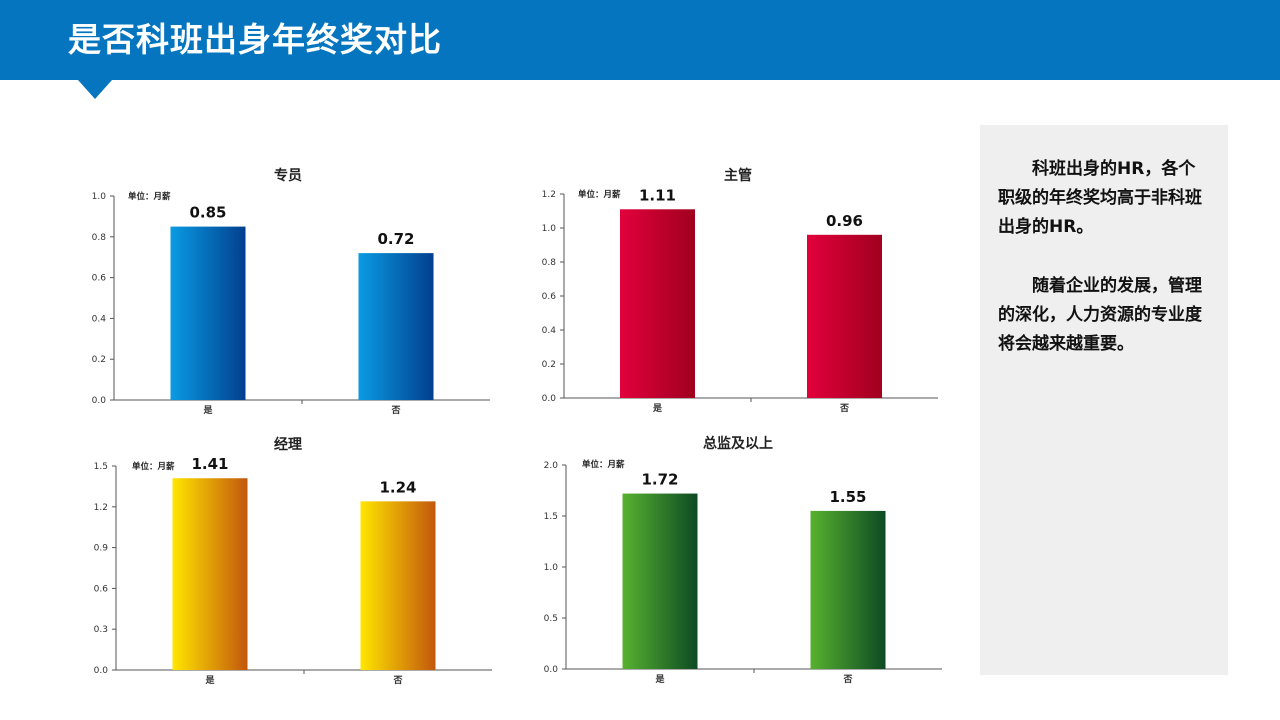  What do you see at coordinates (288, 444) in the screenshot?
I see `chart-title: 经理` at bounding box center [288, 444].